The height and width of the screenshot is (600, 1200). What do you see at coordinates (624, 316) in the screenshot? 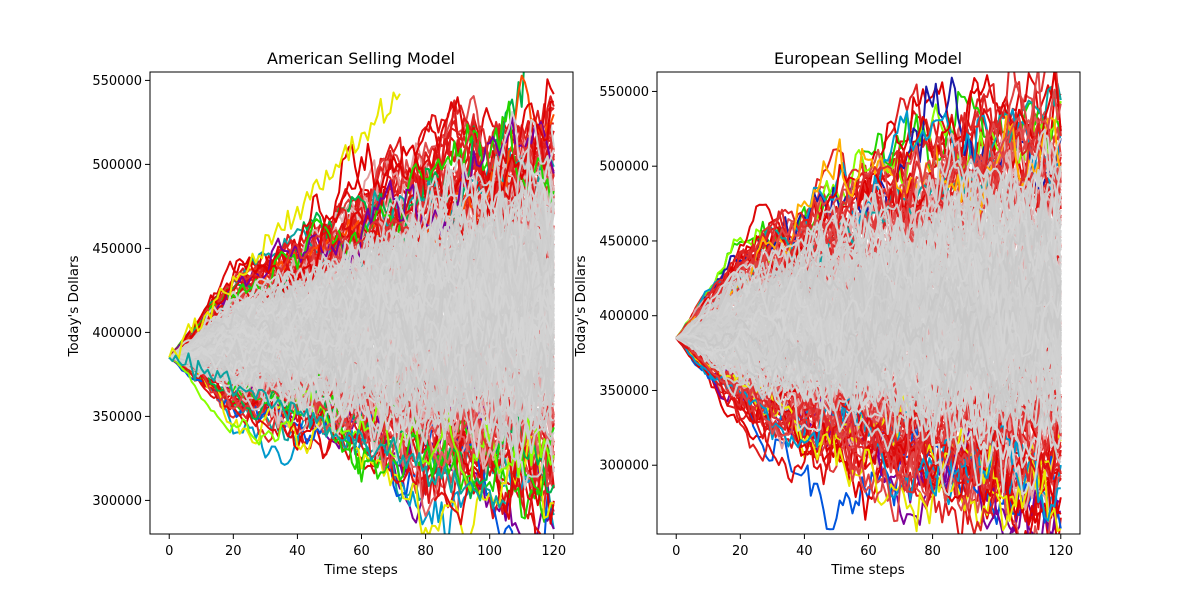
I see `european-y-tick-label: 400000` at bounding box center [624, 316].